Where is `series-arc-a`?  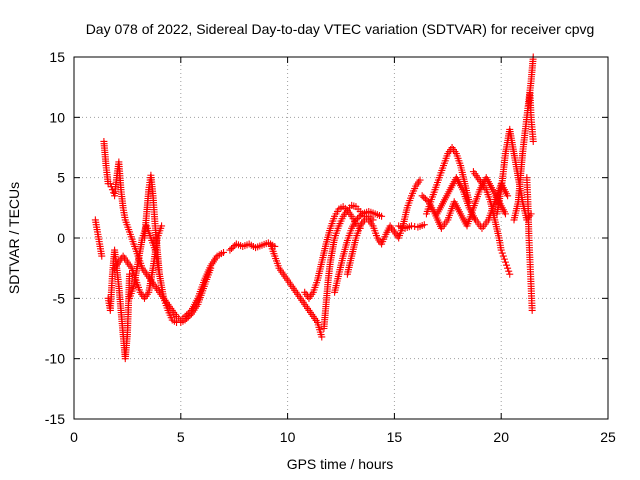
series-arc-a is located at coordinates (98, 238).